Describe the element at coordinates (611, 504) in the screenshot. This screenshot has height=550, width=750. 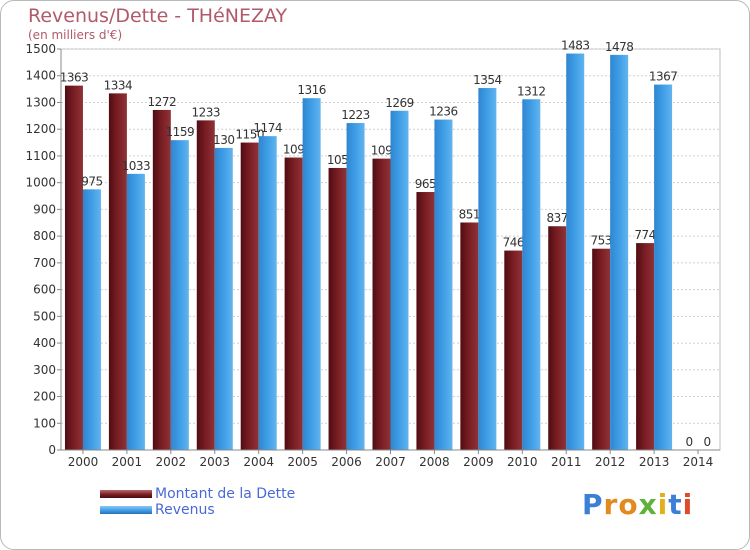
I see `logo-letter: r` at that location.